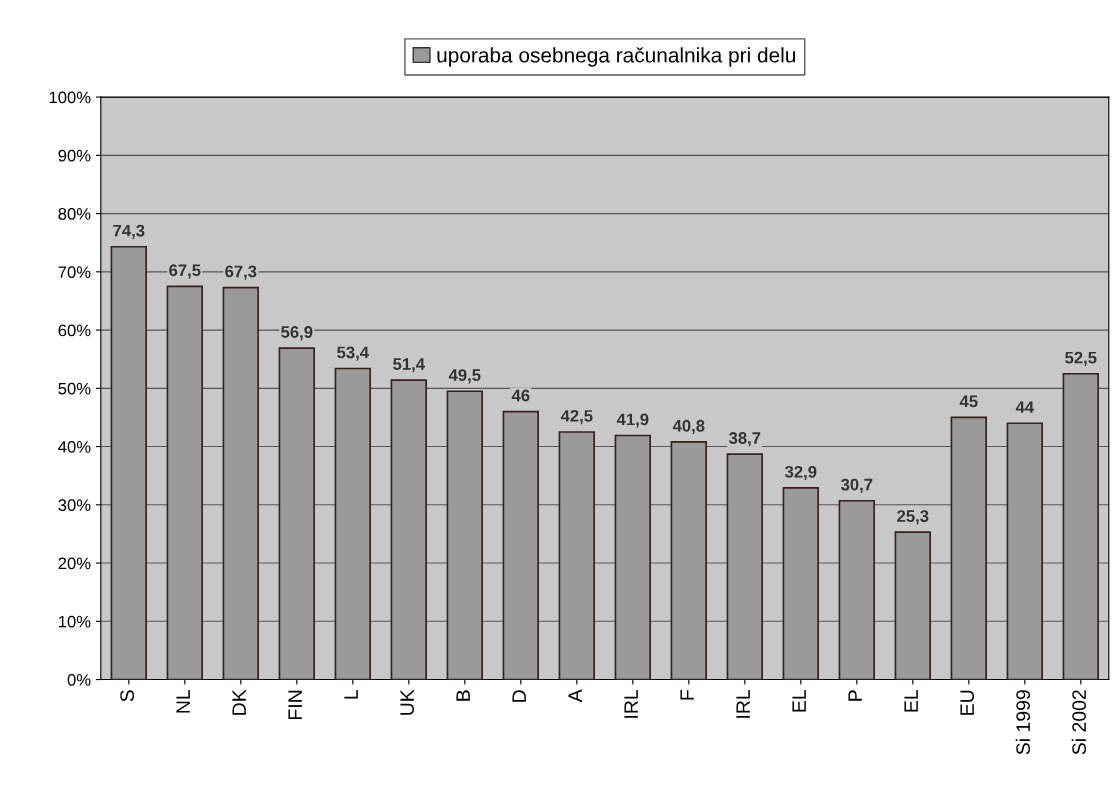  Describe the element at coordinates (183, 701) in the screenshot. I see `x-tick-label: NL` at that location.